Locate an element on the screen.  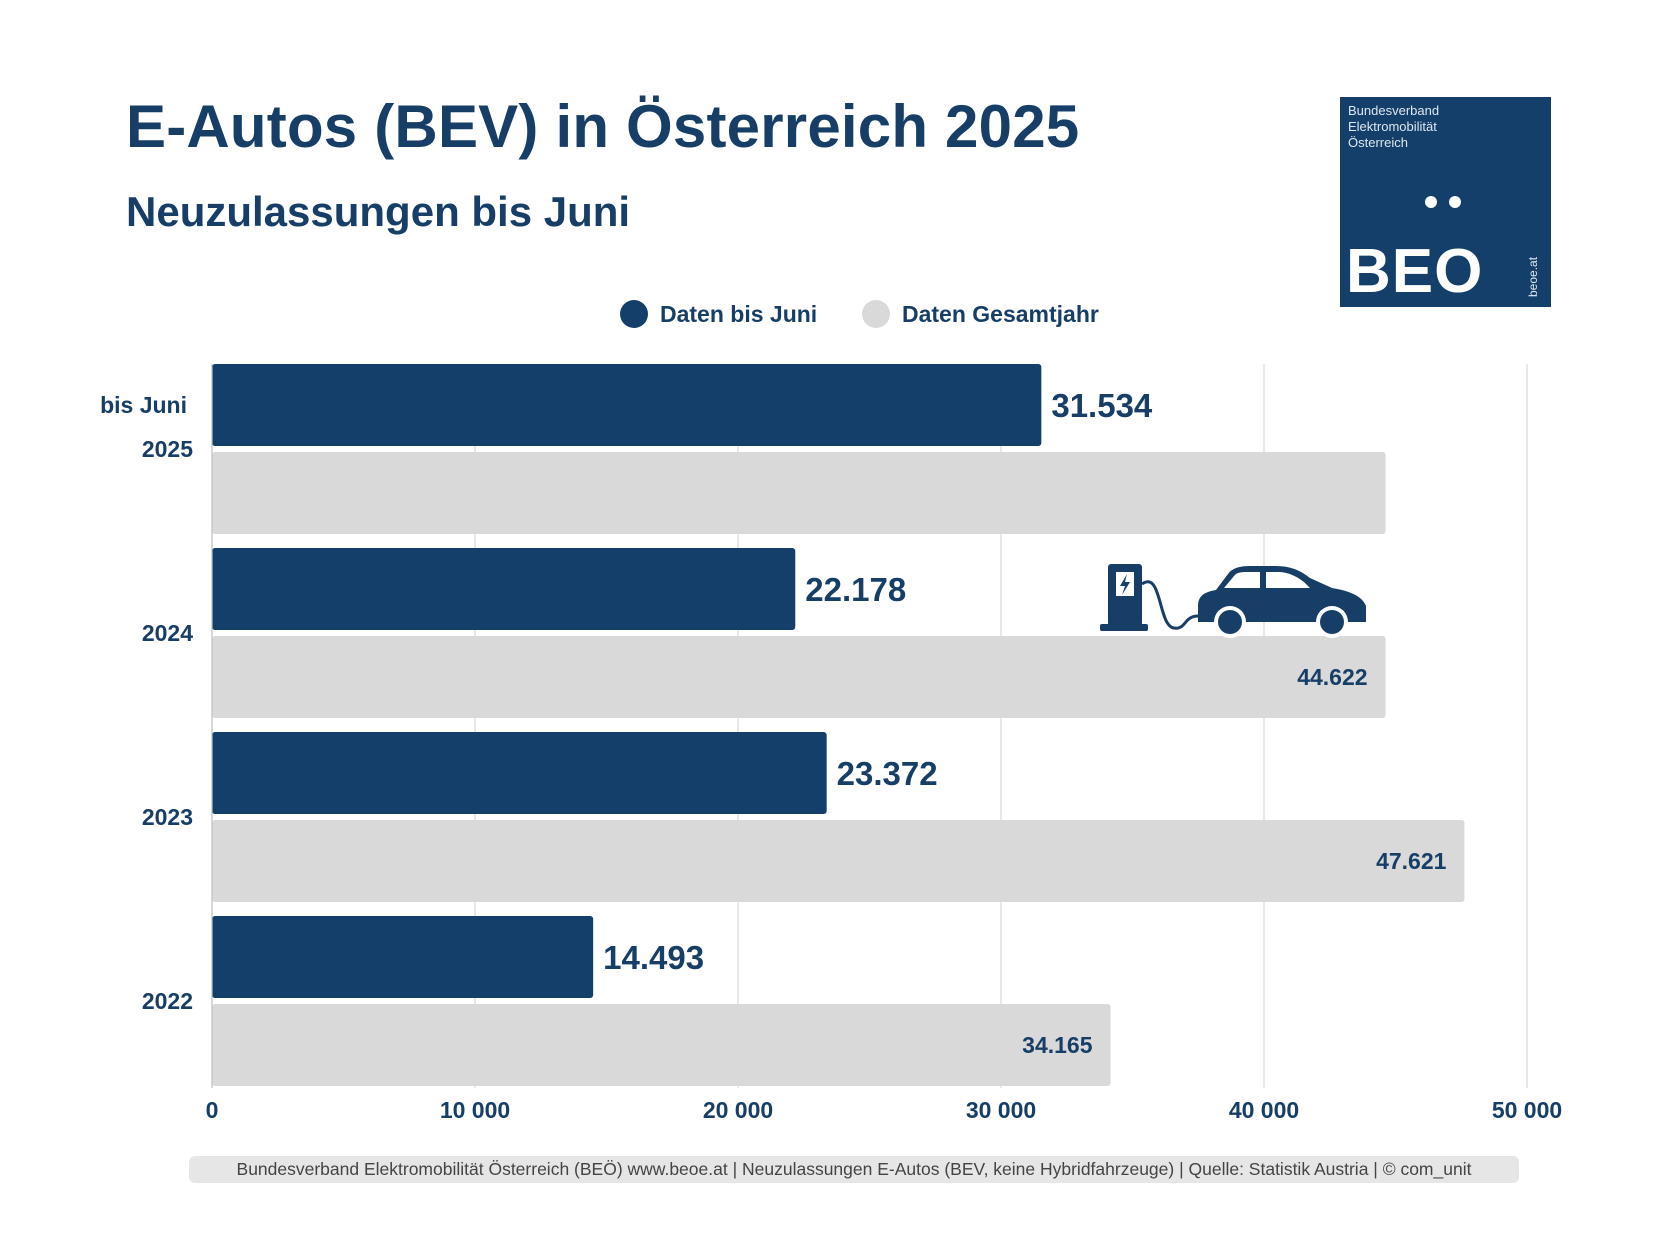
category-label: 2024 is located at coordinates (167, 633).